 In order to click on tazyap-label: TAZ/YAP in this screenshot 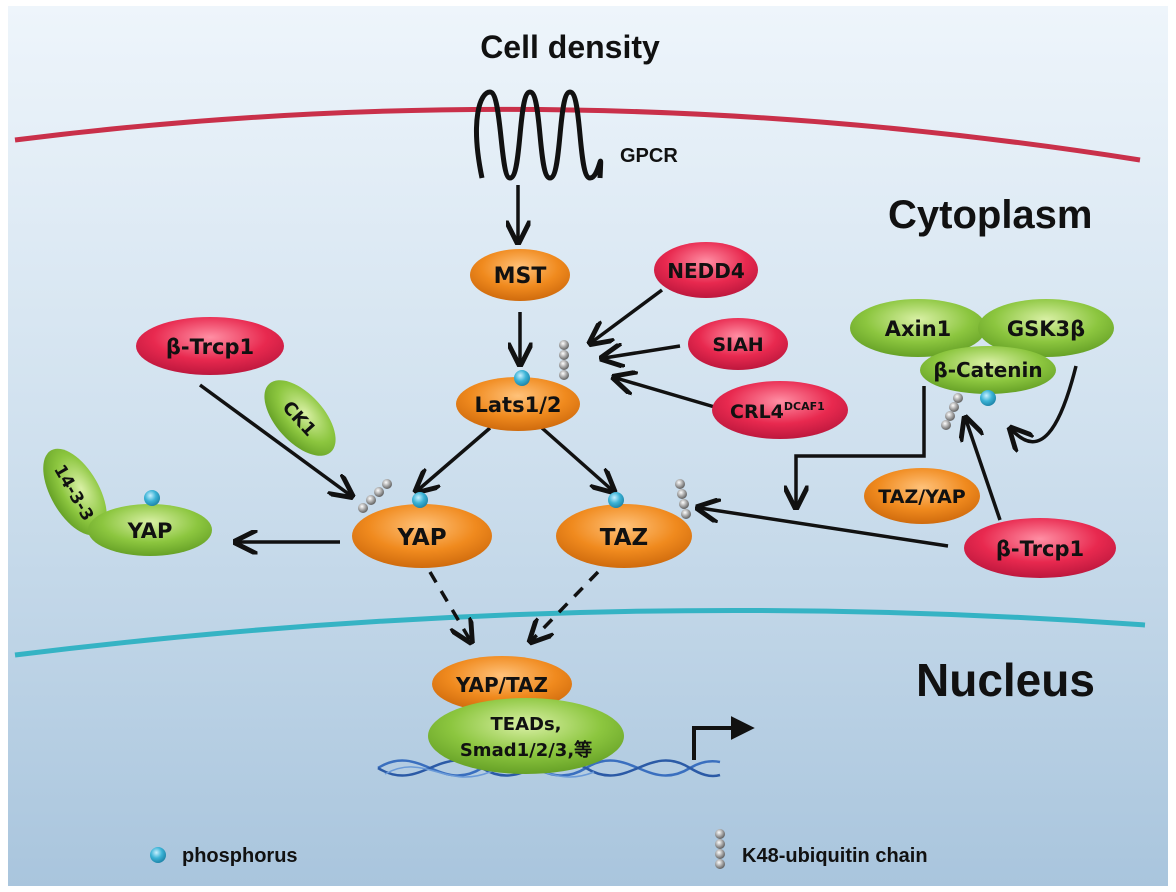, I will do `click(922, 497)`.